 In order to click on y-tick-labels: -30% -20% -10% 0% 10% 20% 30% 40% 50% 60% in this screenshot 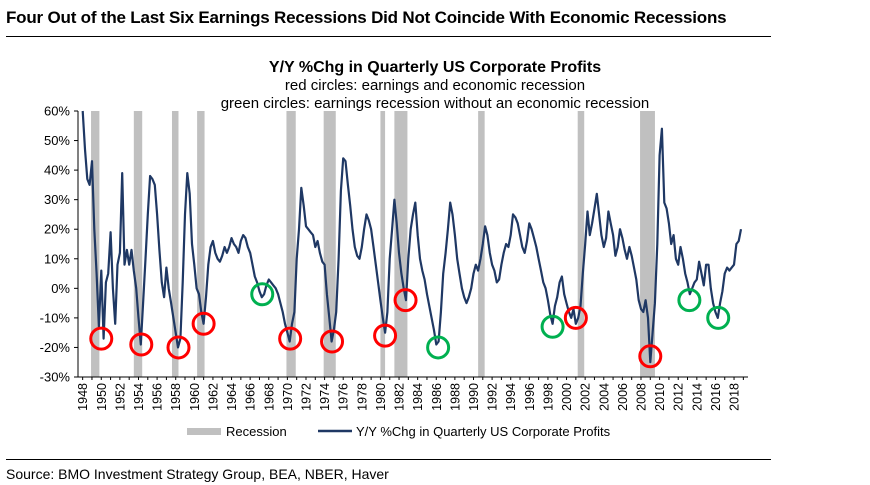, I will do `click(55, 244)`.